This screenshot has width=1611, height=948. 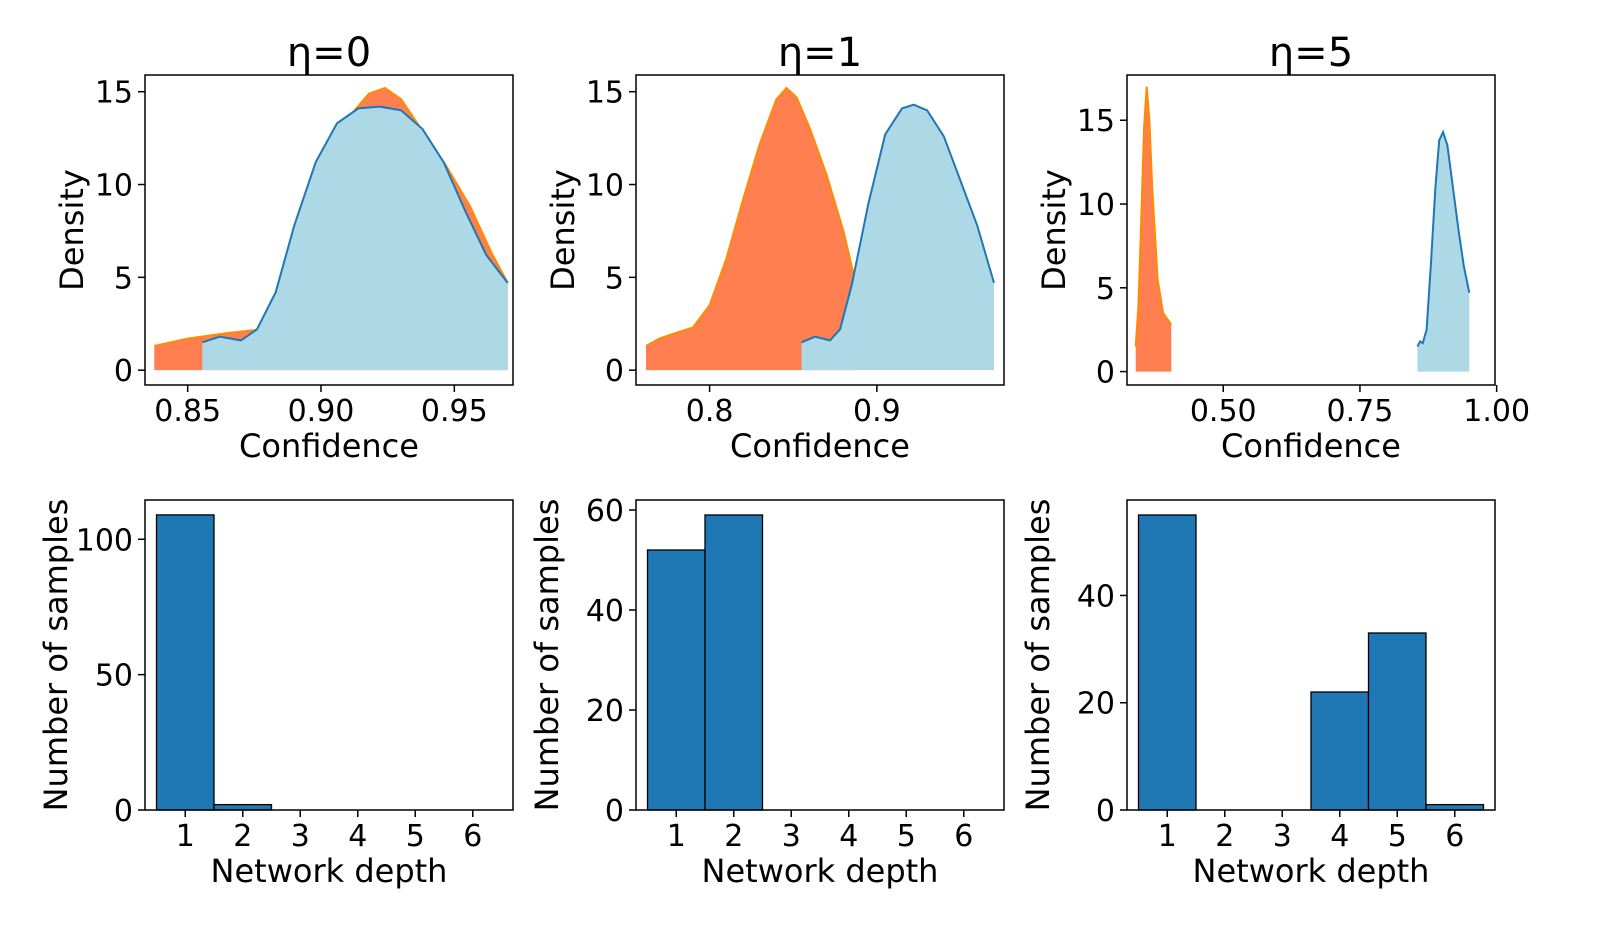 I want to click on subplot-title: η=5, so click(x=1311, y=53).